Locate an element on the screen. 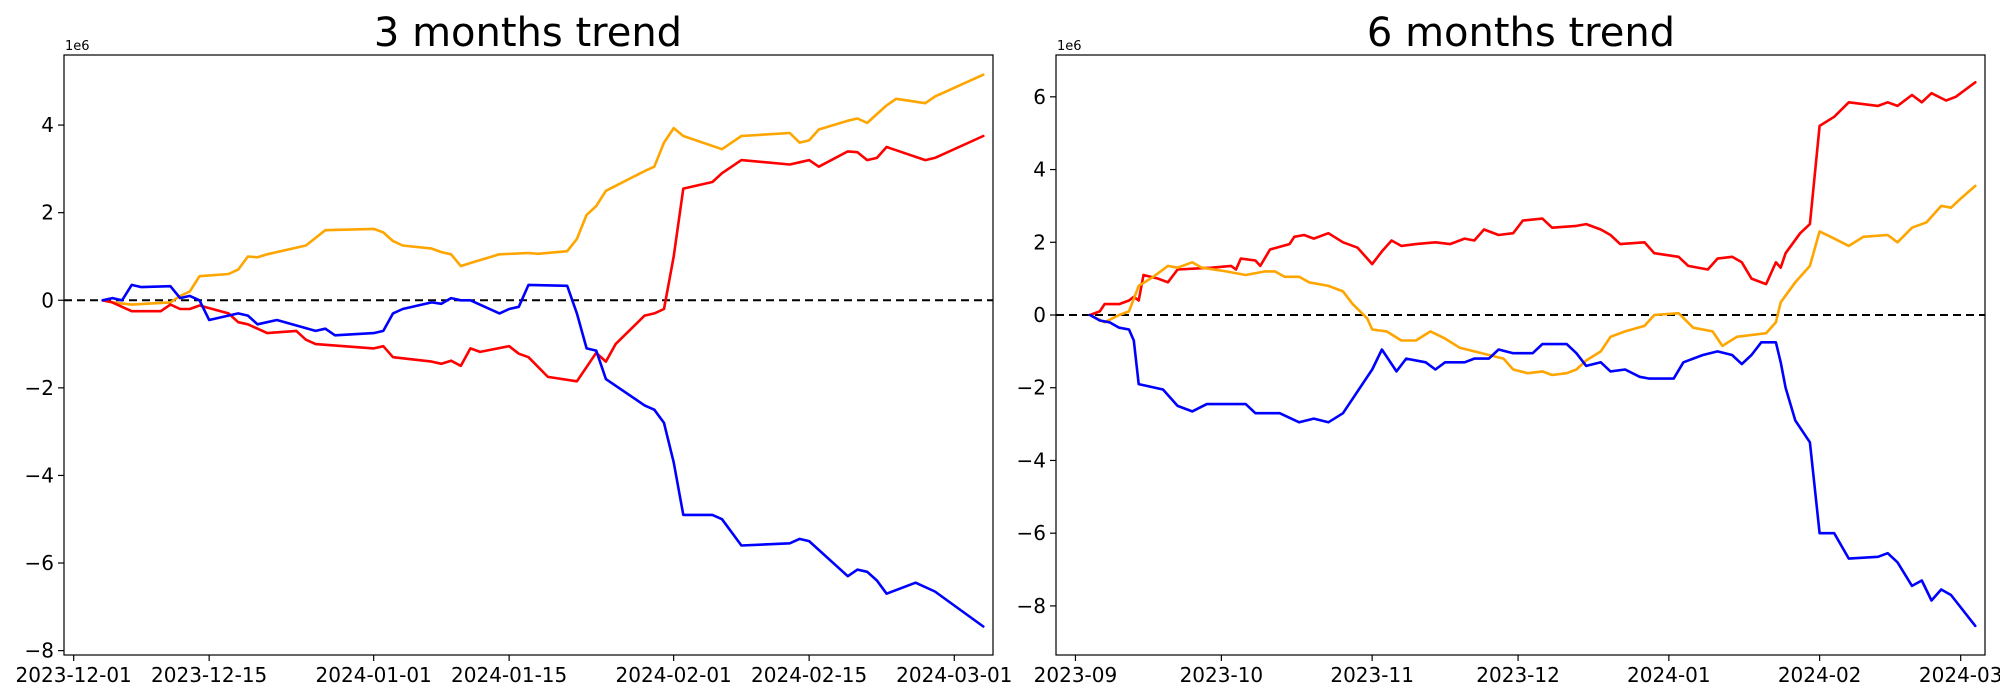  x-tick-label: 2024-02-01 is located at coordinates (674, 675).